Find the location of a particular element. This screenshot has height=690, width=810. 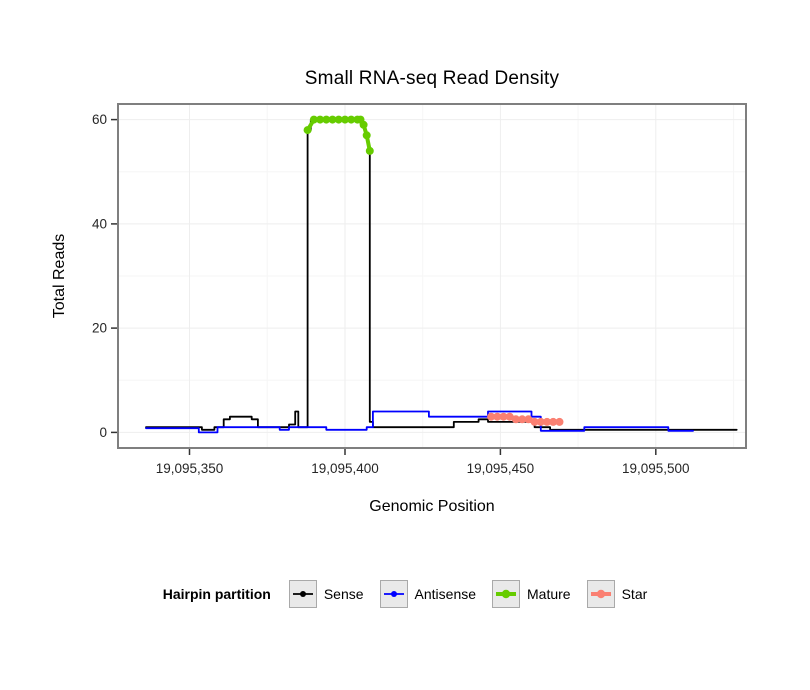

y-tick-label: 20 is located at coordinates (99, 328).